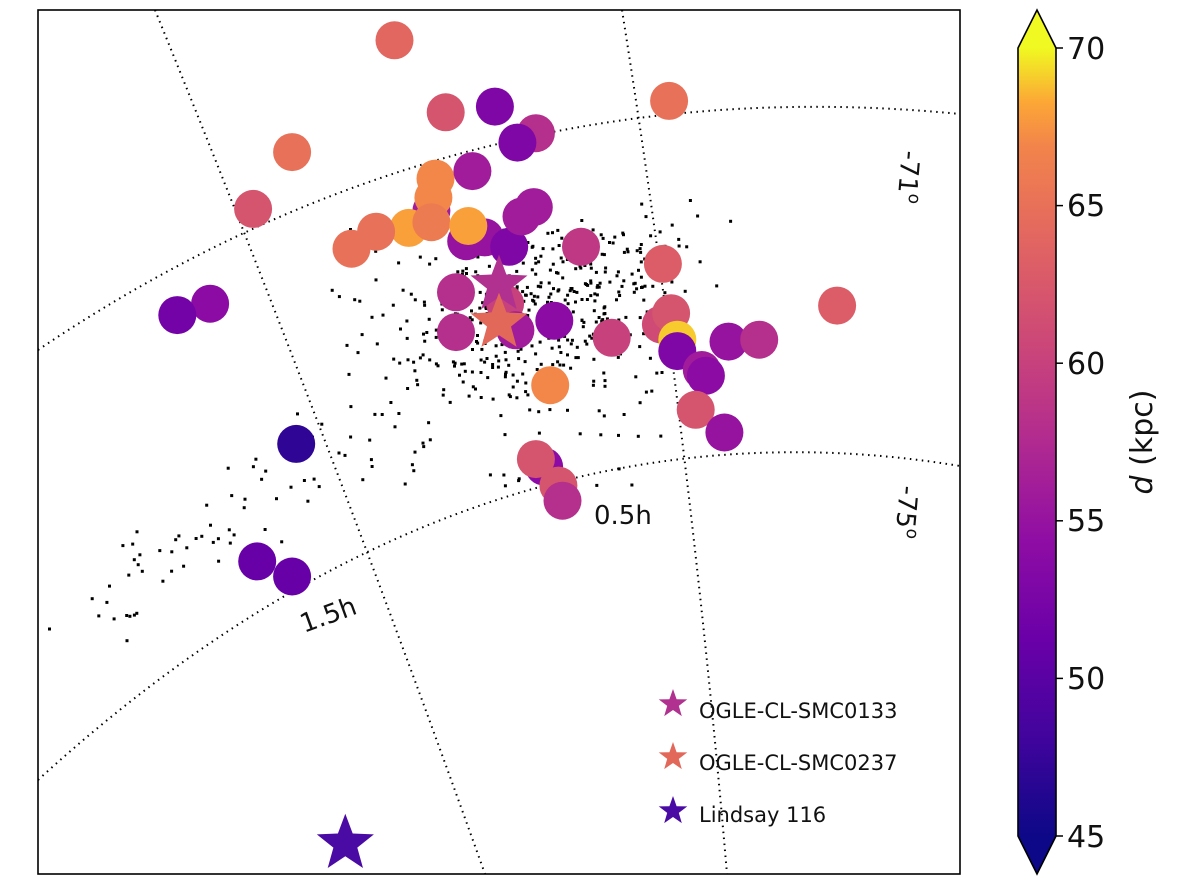  What do you see at coordinates (798, 763) in the screenshot?
I see `legend-label-ogle-cl-smc0237: OGLE-CL-SMC0237` at bounding box center [798, 763].